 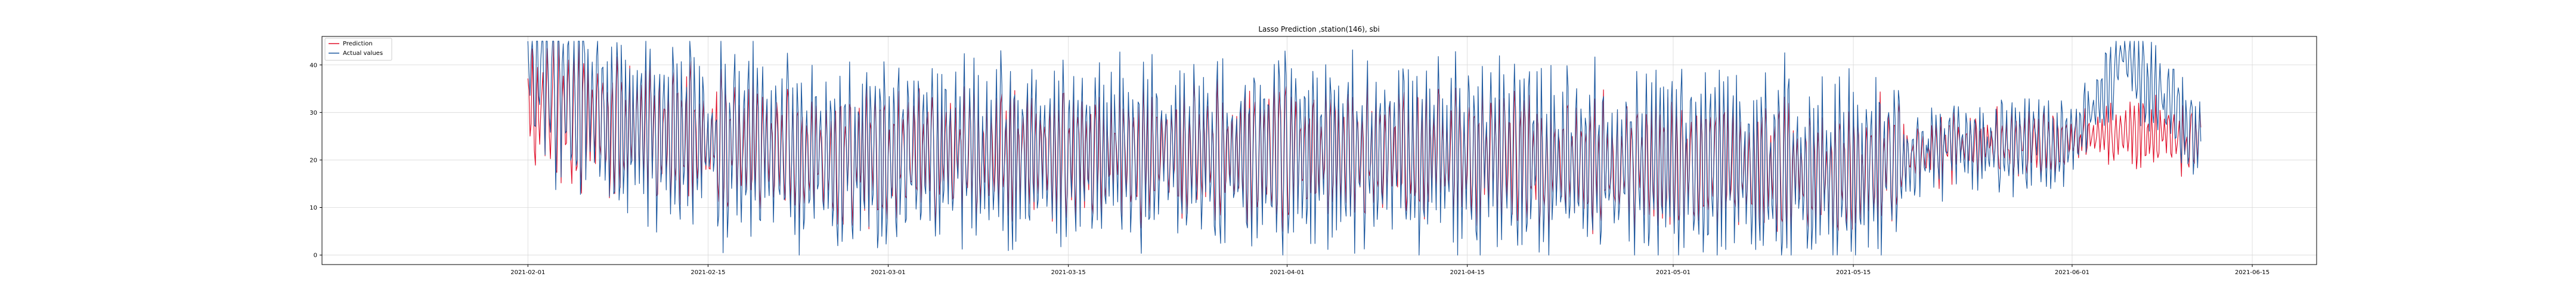 What do you see at coordinates (1318, 29) in the screenshot?
I see `chart-title: Lasso Prediction ,station(146), sbi` at bounding box center [1318, 29].